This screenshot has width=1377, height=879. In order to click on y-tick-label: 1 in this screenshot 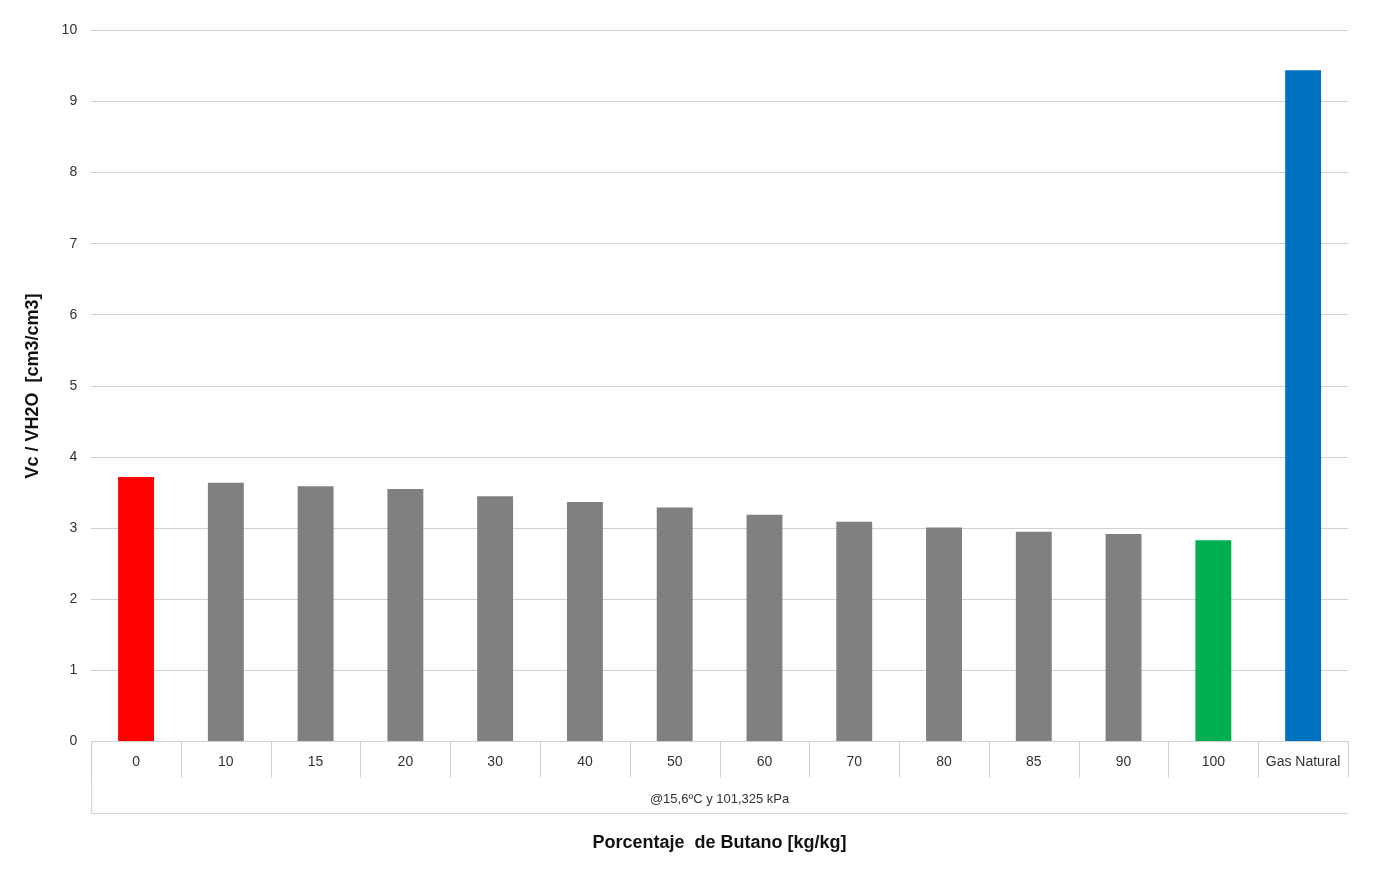, I will do `click(73, 669)`.